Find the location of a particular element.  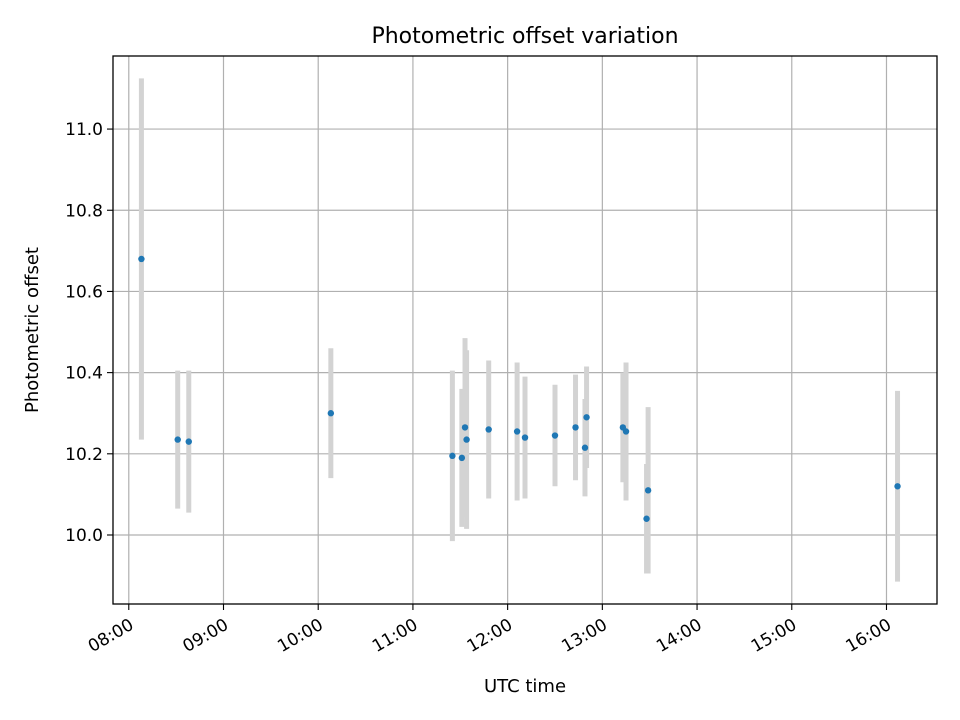

y-axis-label: Photometric offset is located at coordinates (32, 330).